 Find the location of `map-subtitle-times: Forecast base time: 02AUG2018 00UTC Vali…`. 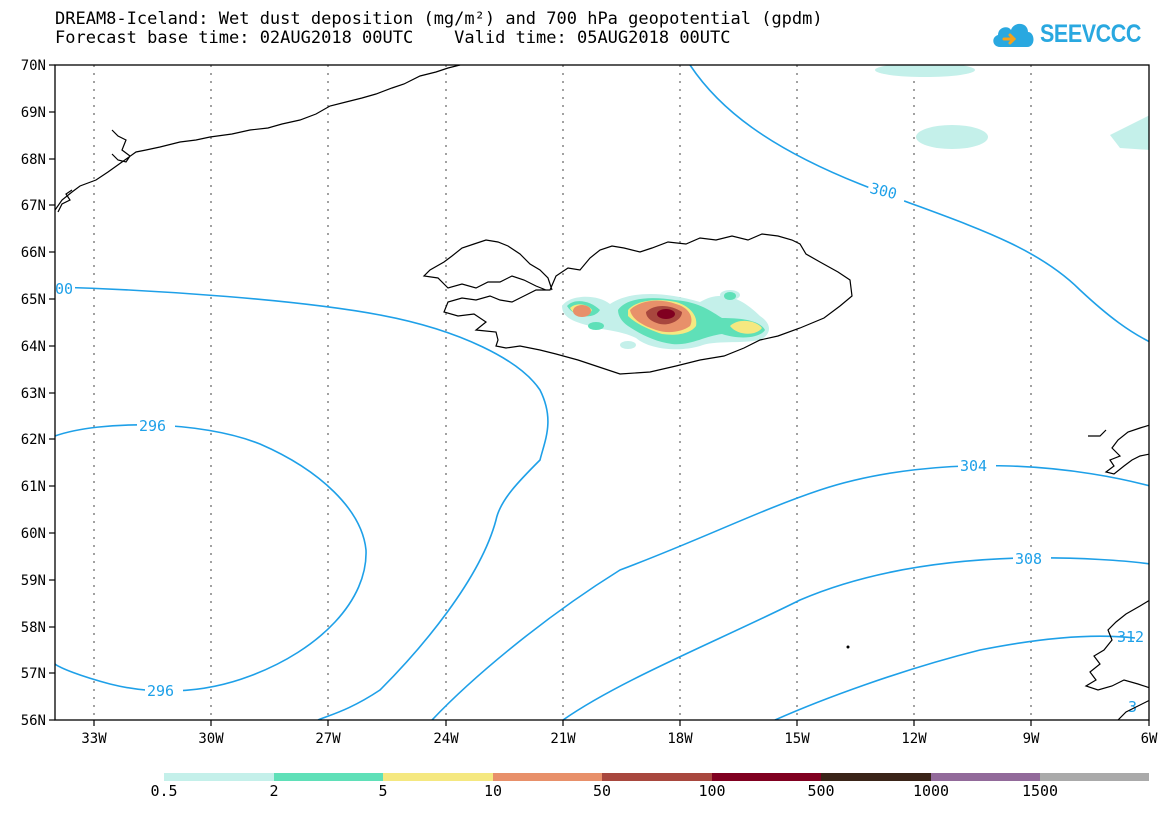

map-subtitle-times: Forecast base time: 02AUG2018 00UTC Vali… is located at coordinates (393, 38).